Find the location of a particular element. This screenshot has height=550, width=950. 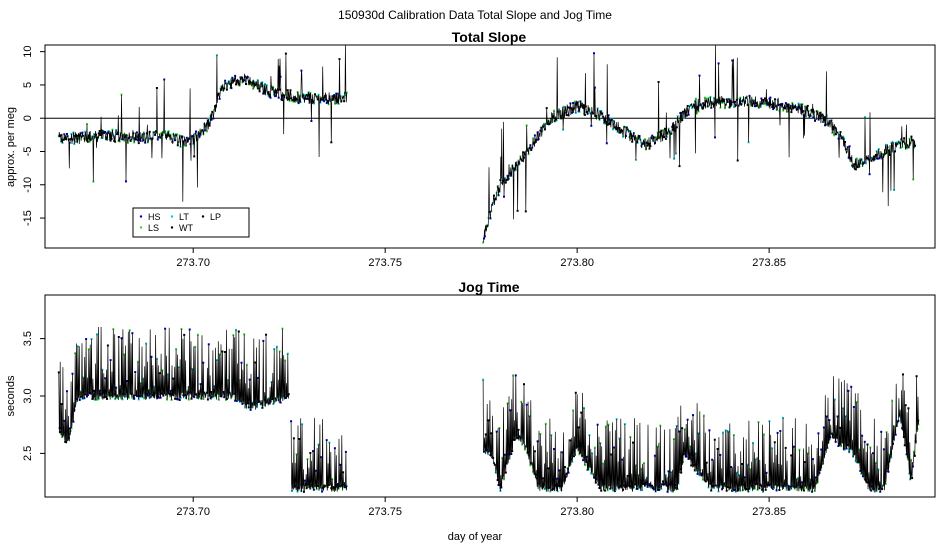

y-tick-label: -5 is located at coordinates (28, 152).